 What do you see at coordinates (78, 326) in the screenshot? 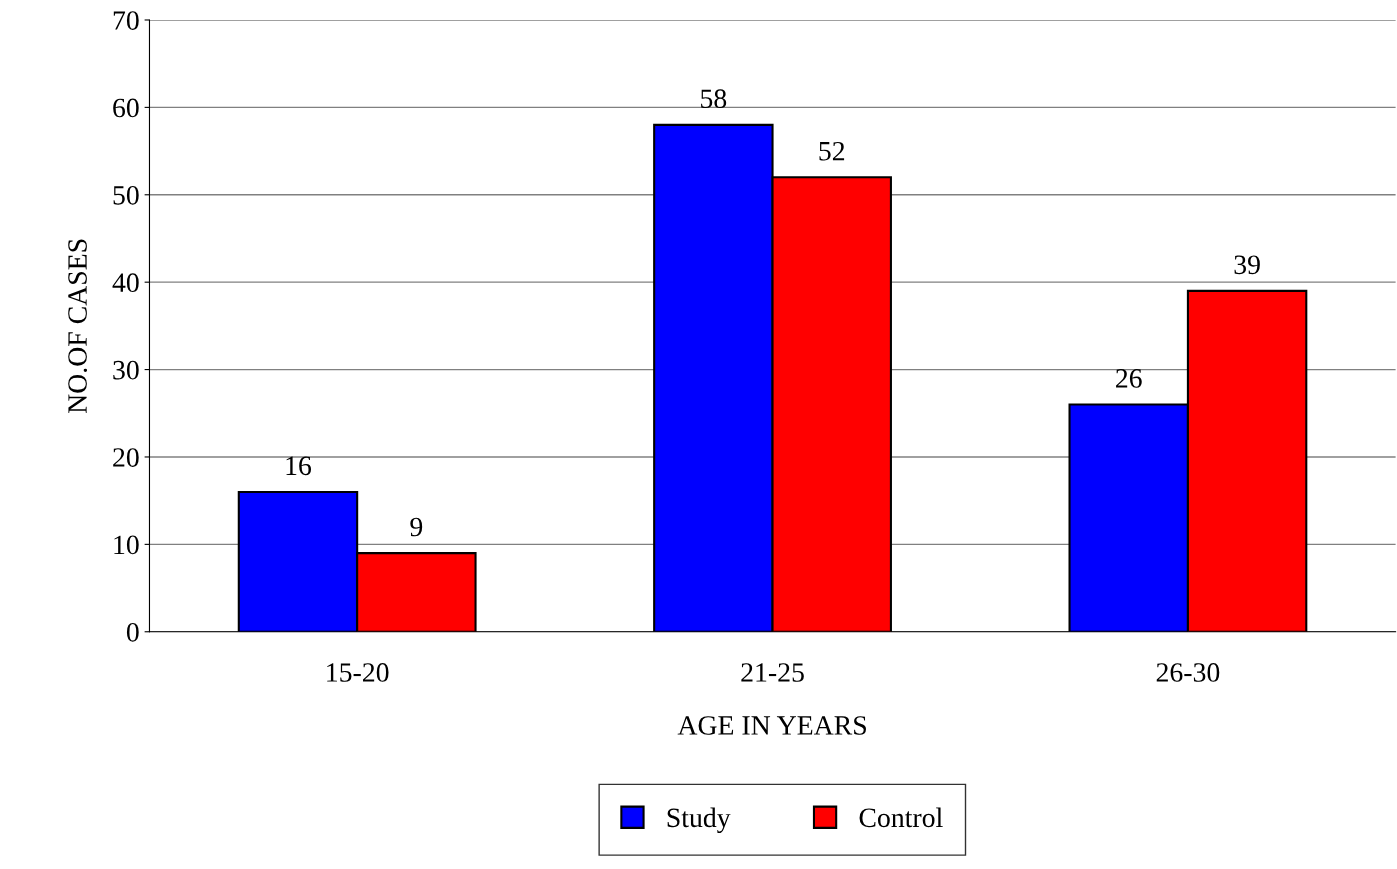
I see `y-axis-title: NO.OF CASES` at bounding box center [78, 326].